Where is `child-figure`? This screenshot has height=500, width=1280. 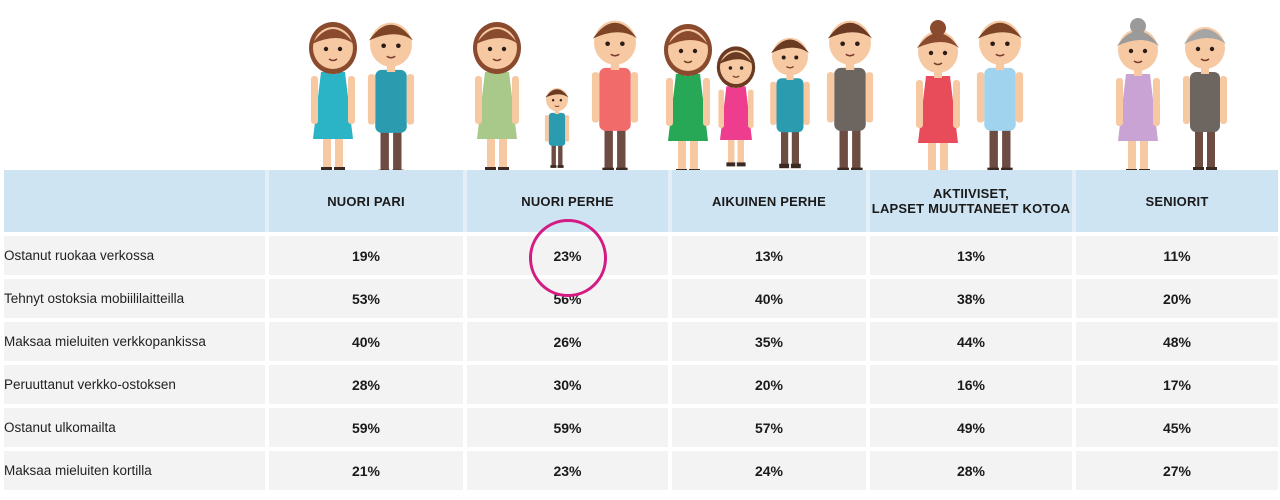 child-figure is located at coordinates (557, 128).